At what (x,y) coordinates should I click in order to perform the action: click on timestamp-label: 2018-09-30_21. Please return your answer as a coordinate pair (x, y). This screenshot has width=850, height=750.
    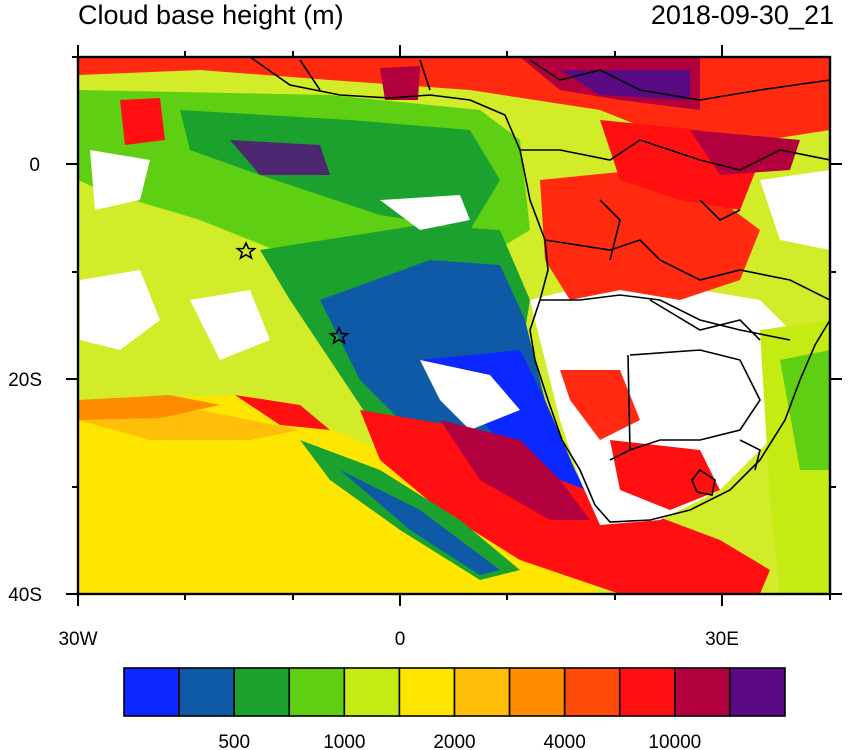
    Looking at the image, I should click on (742, 15).